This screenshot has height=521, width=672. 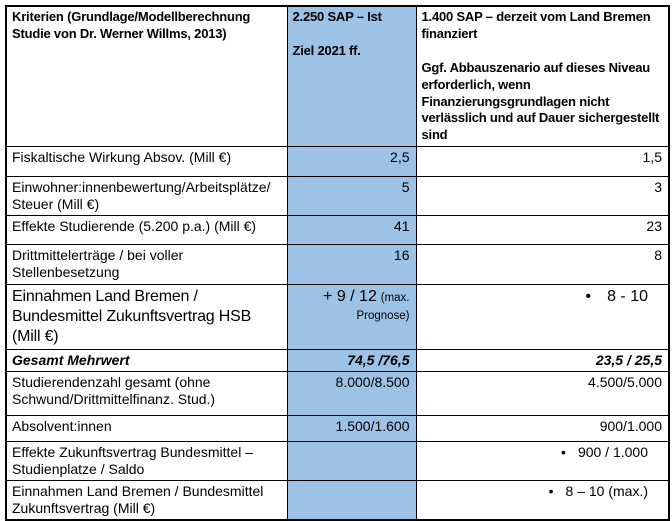 What do you see at coordinates (383, 307) in the screenshot?
I see `ist-note: (max. Prognose)` at bounding box center [383, 307].